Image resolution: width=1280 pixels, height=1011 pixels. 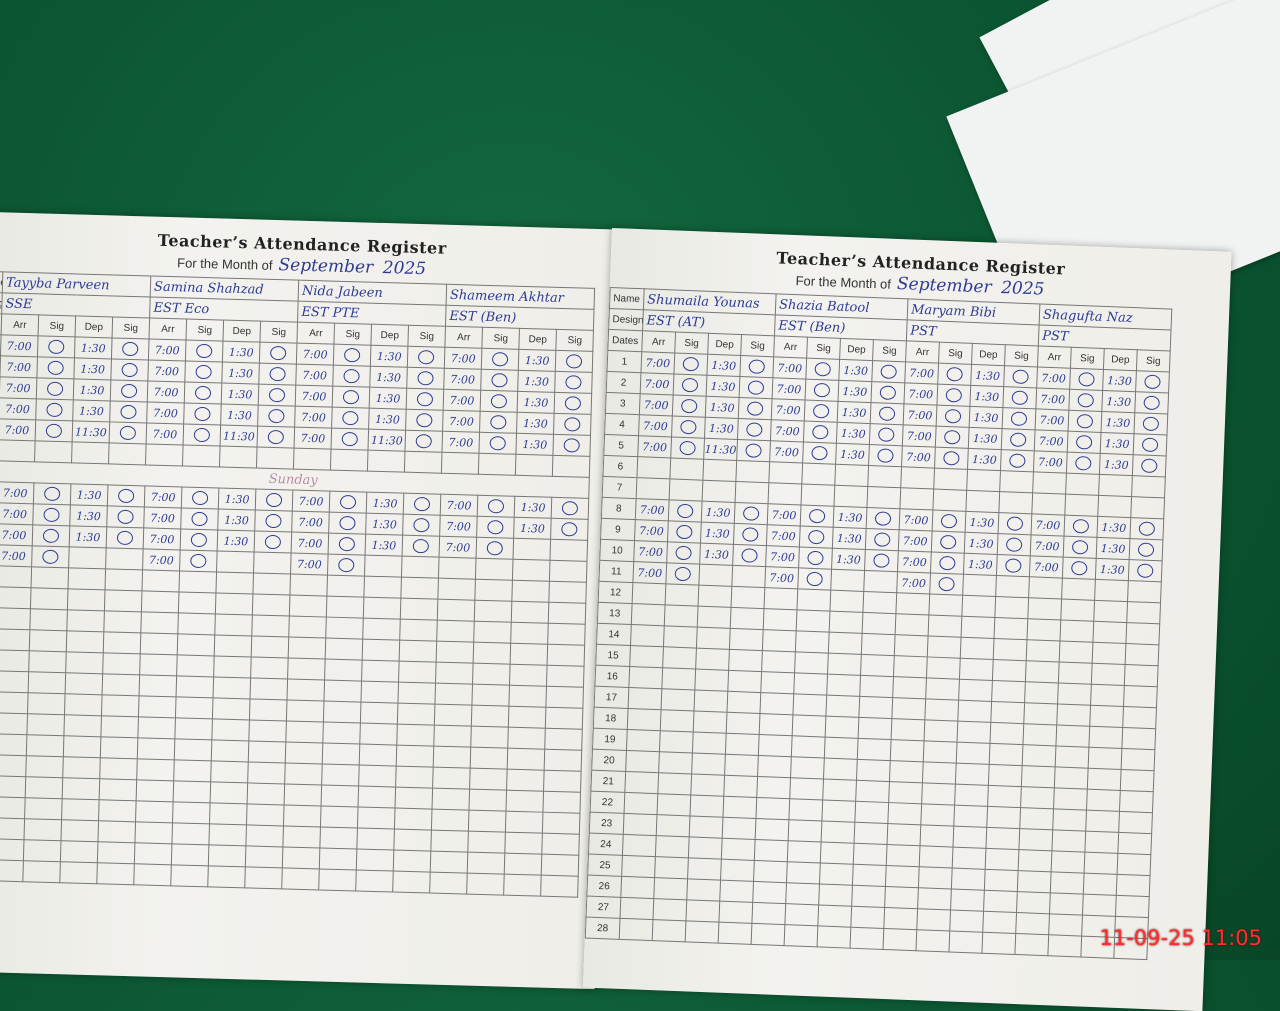 What do you see at coordinates (605, 844) in the screenshot?
I see `date: 24` at bounding box center [605, 844].